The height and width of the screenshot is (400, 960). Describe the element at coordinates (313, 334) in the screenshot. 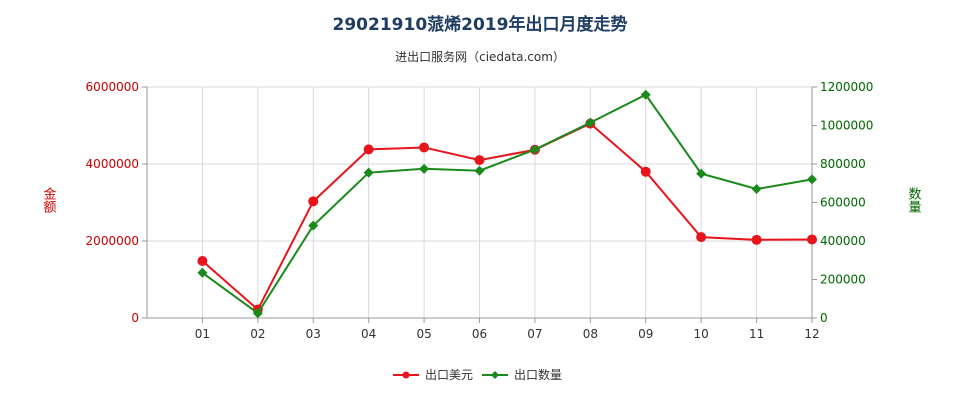

I see `x-tick-label: 03` at that location.